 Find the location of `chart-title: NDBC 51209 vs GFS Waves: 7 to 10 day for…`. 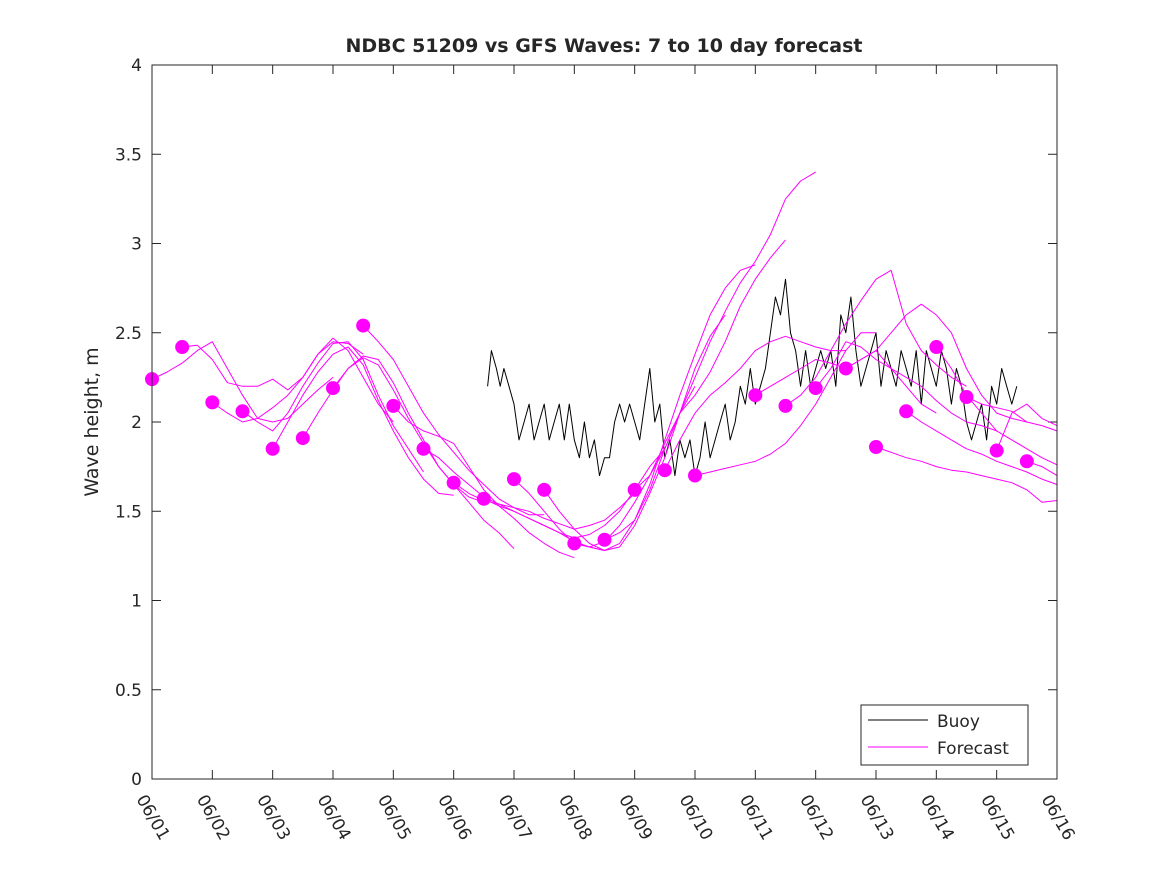

chart-title: NDBC 51209 vs GFS Waves: 7 to 10 day for… is located at coordinates (603, 46).